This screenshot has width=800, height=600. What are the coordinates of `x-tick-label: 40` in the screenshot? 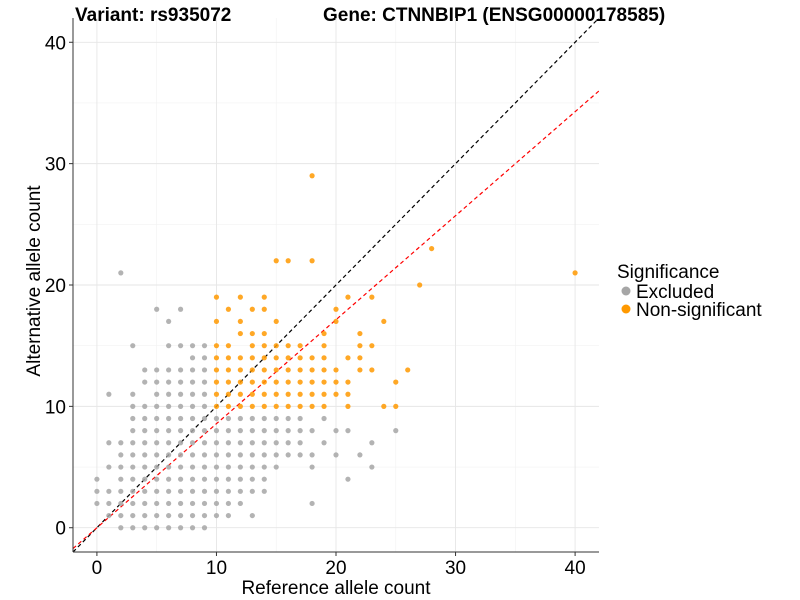 It's located at (575, 568).